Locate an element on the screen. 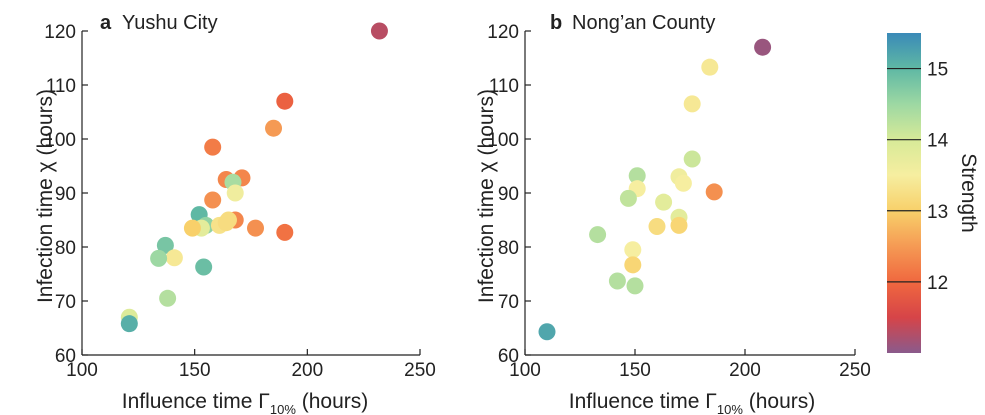 The height and width of the screenshot is (415, 985). panel-a-title: Yushu City is located at coordinates (170, 23).